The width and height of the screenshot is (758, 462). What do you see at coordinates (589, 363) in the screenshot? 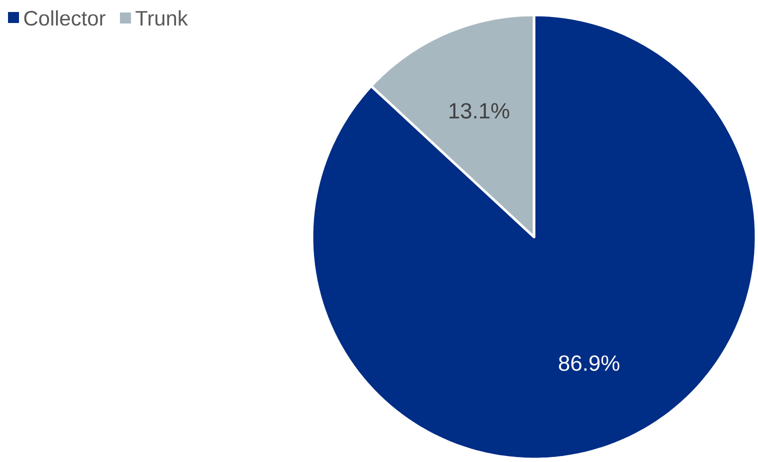
I see `data-label: 86.9%` at bounding box center [589, 363].